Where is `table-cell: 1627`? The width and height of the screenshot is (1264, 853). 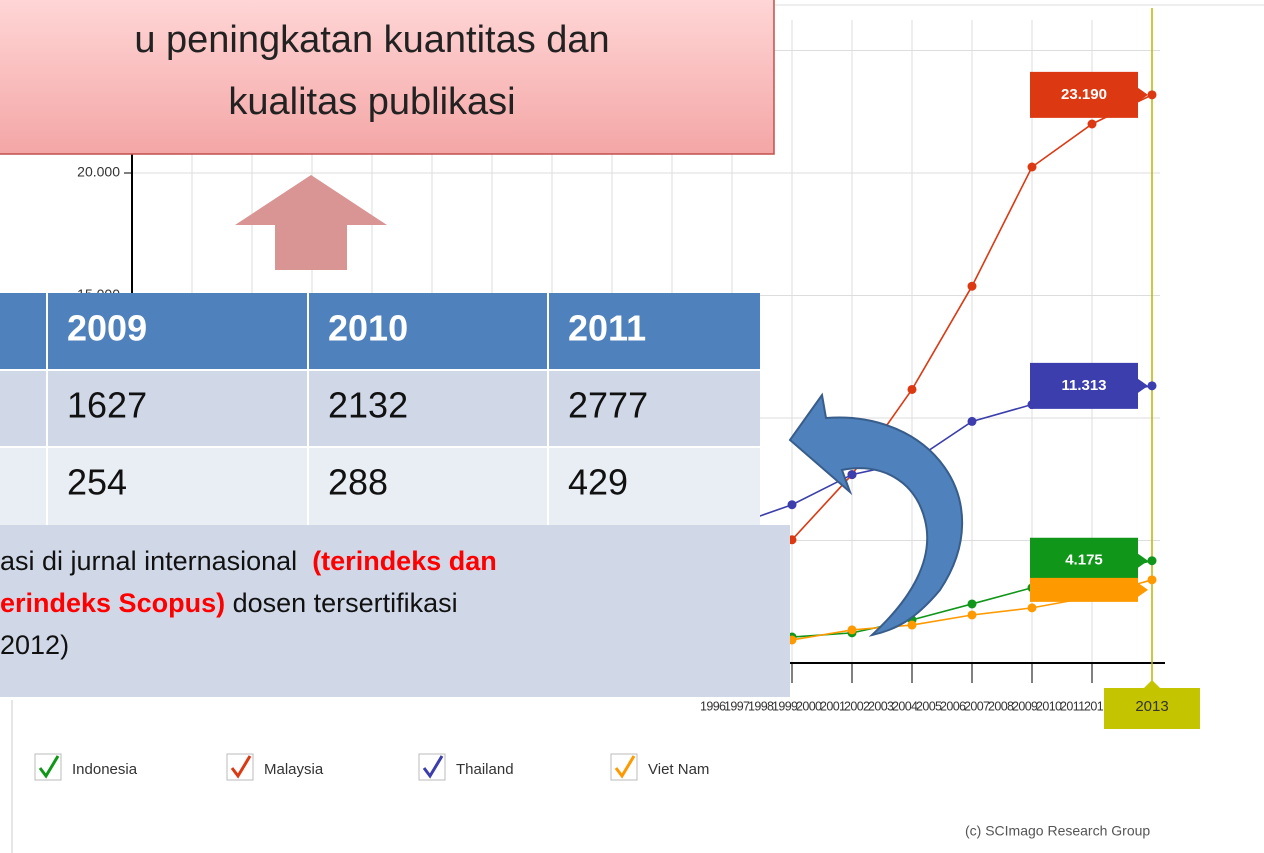
table-cell: 1627 is located at coordinates (107, 405).